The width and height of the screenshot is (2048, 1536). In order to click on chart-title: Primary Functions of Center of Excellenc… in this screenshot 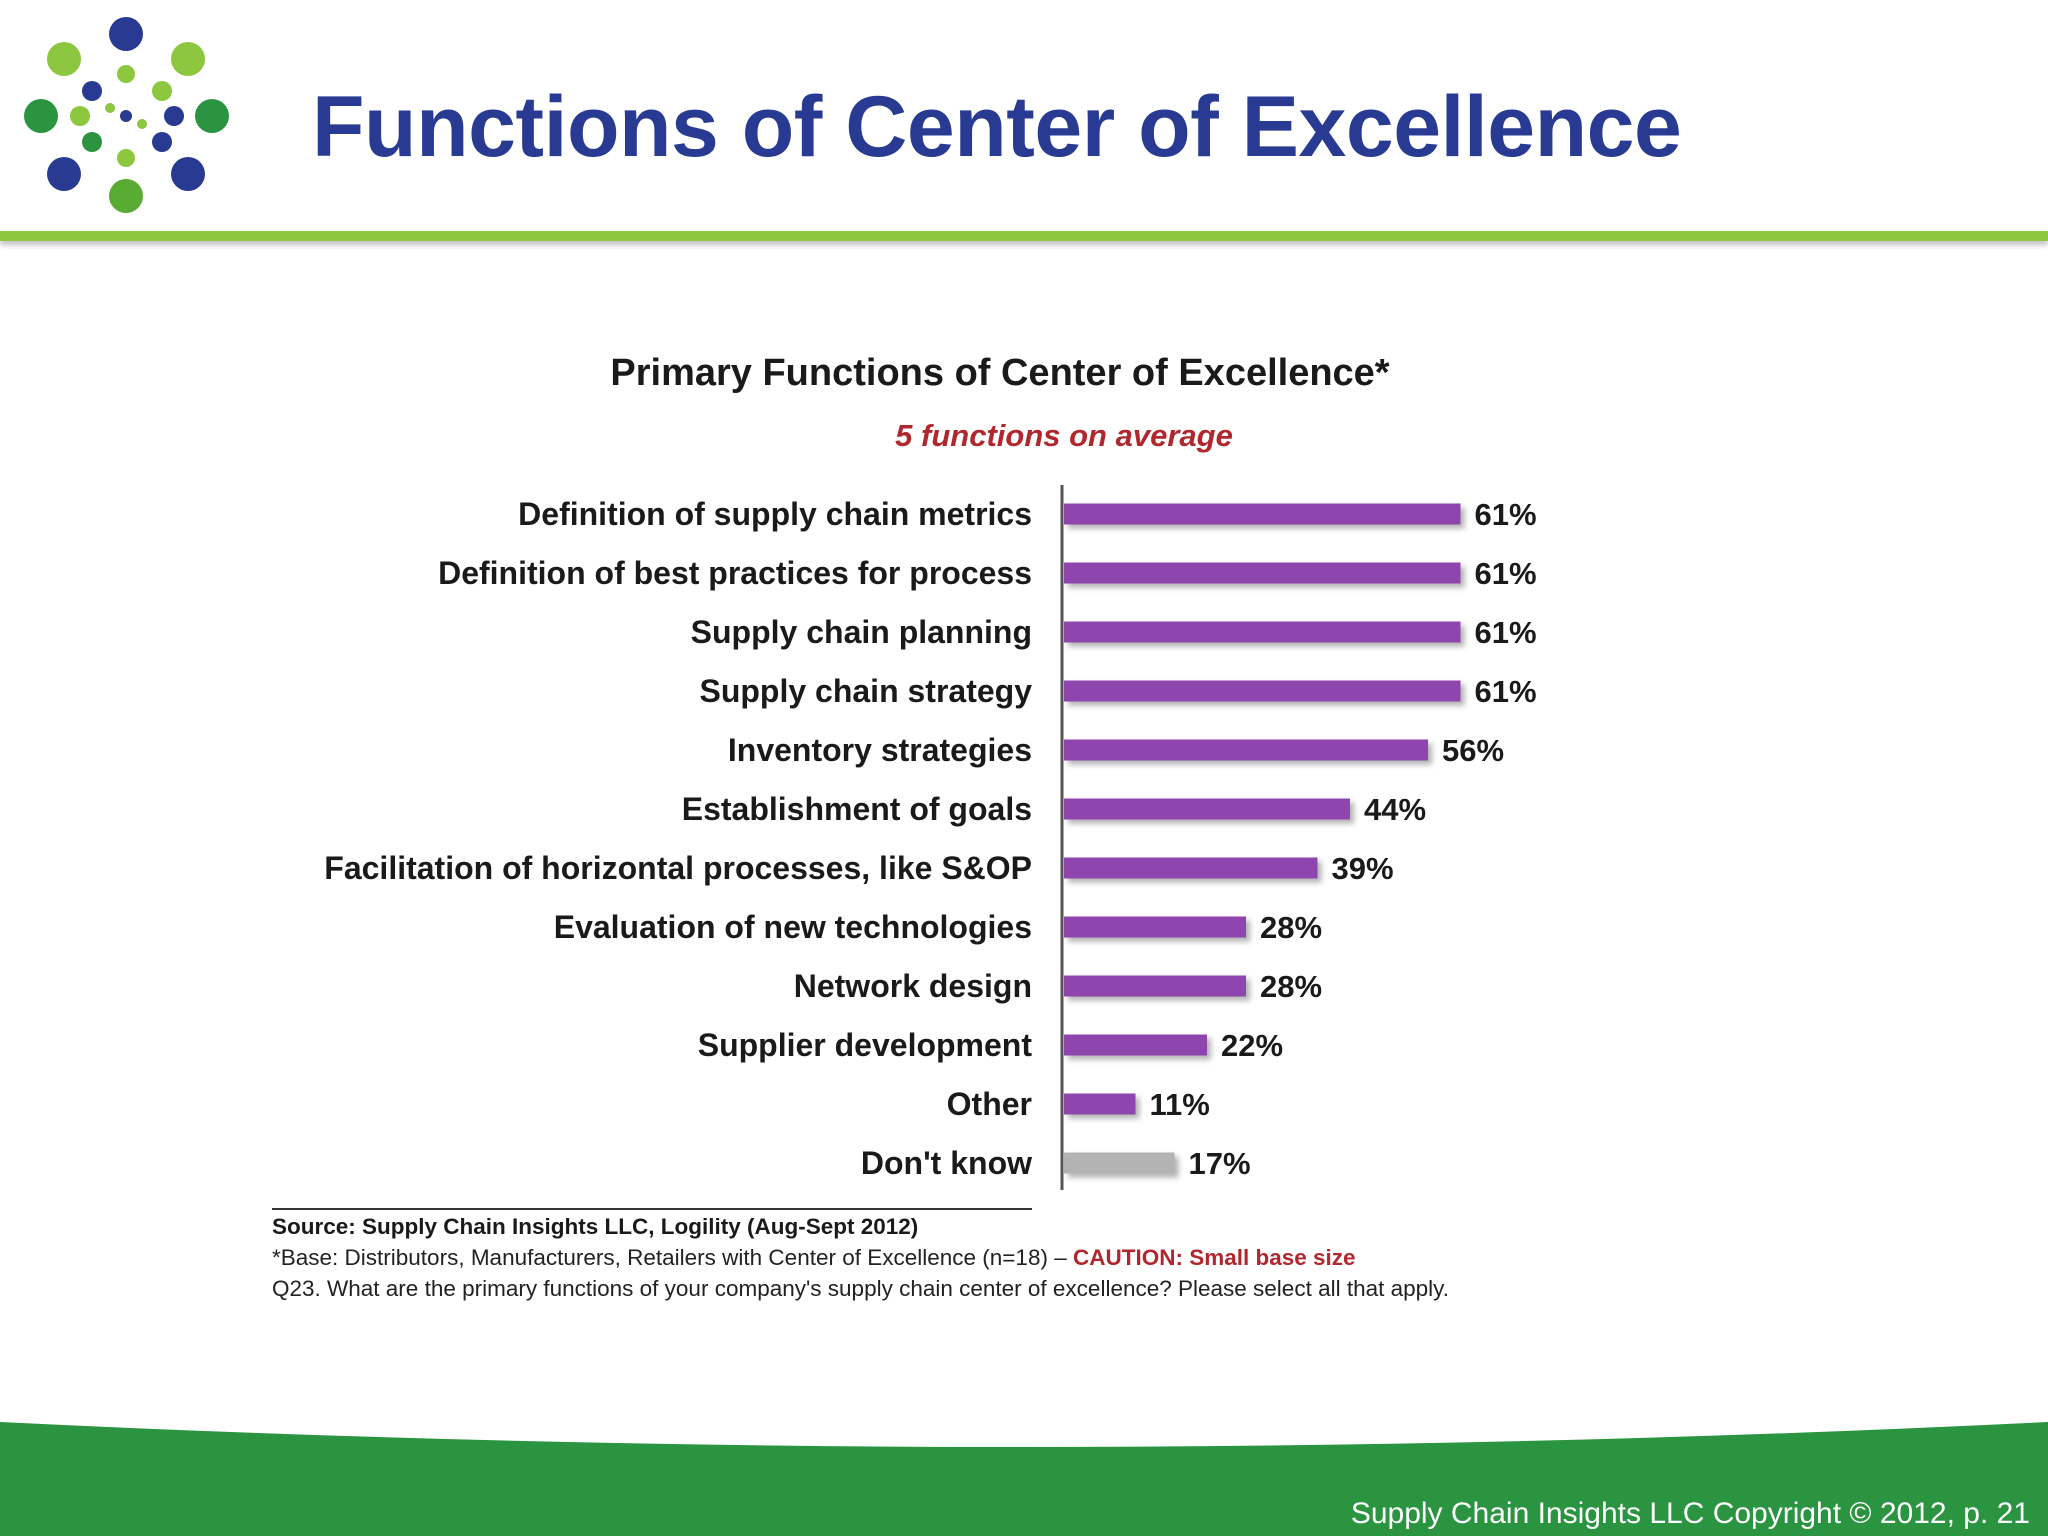, I will do `click(1000, 373)`.